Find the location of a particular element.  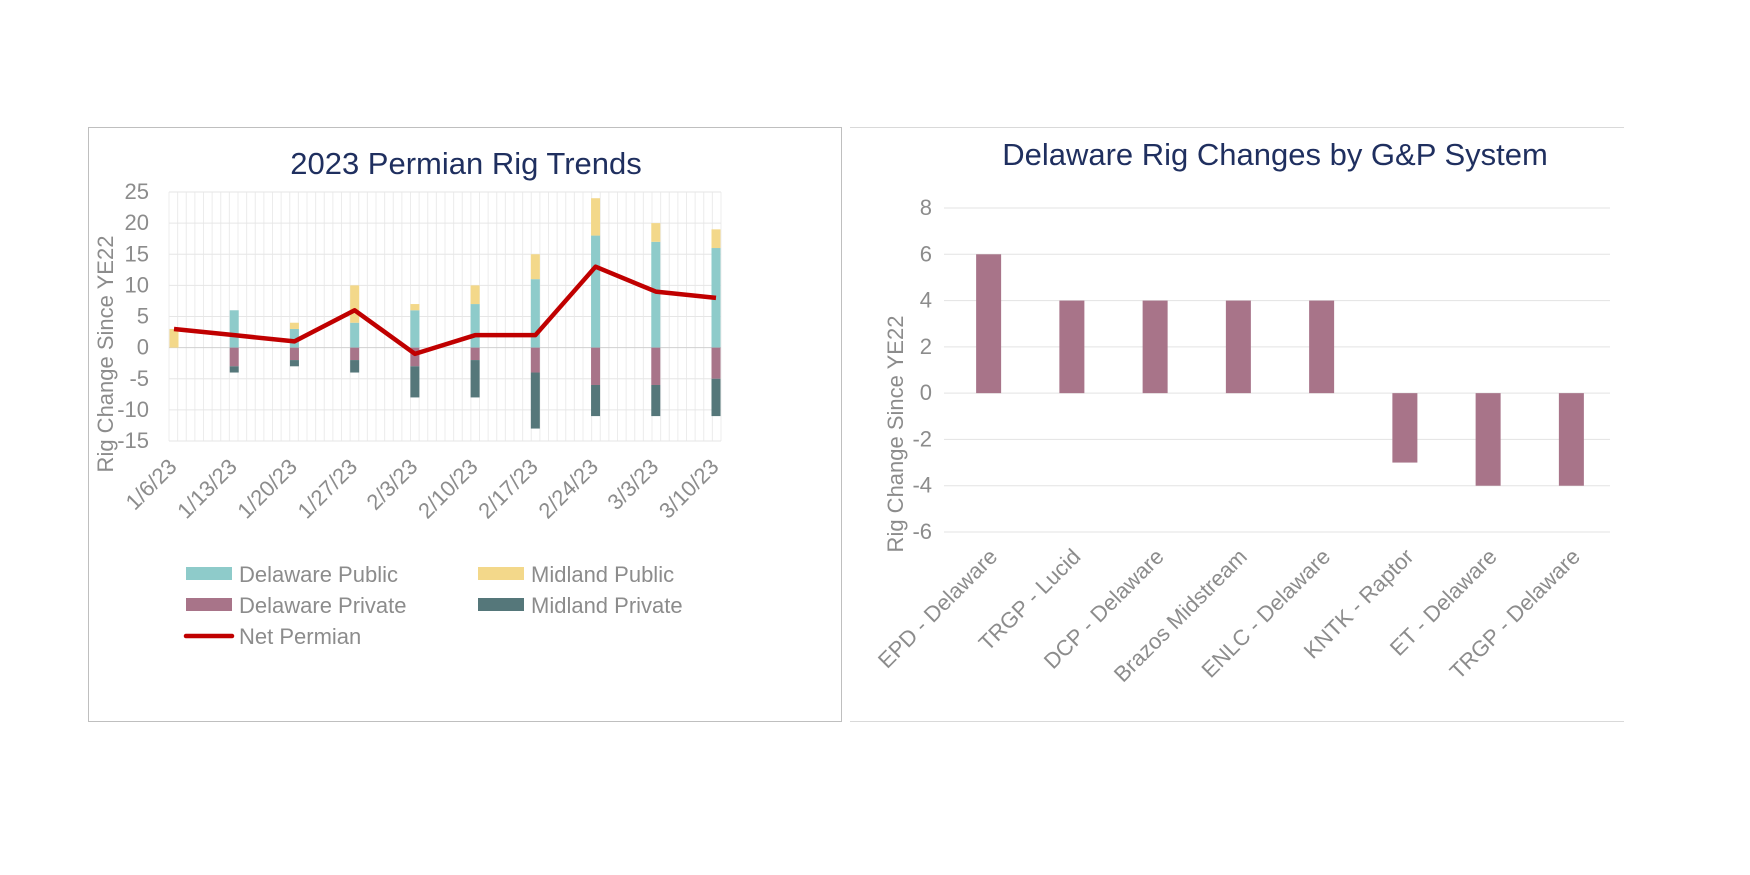

y-tick-label: 6 is located at coordinates (926, 253).